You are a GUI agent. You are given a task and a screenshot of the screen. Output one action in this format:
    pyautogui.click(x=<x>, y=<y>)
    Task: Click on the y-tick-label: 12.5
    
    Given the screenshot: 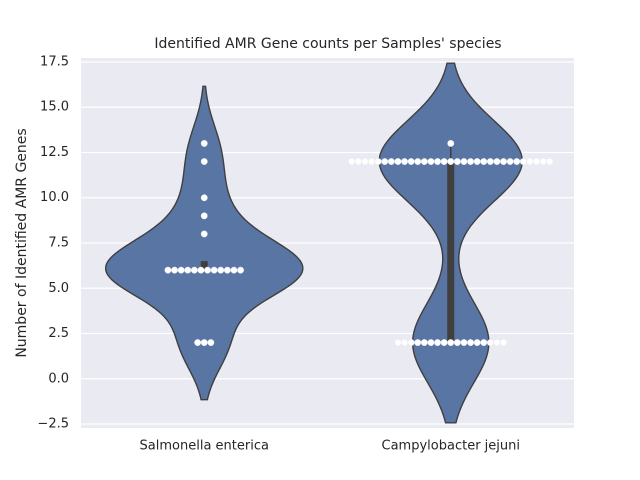 What is the action you would take?
    pyautogui.click(x=54, y=152)
    